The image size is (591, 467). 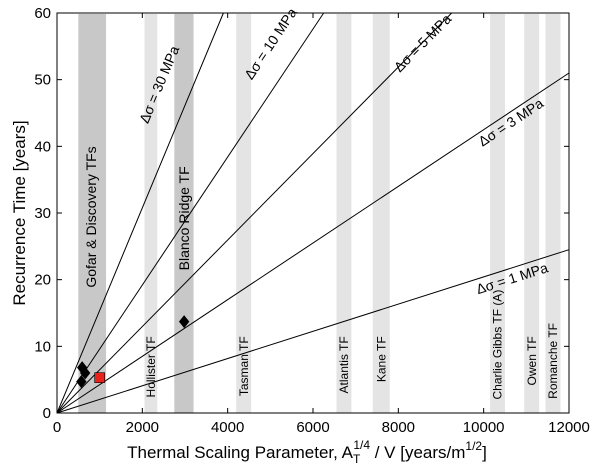 What do you see at coordinates (42, 146) in the screenshot?
I see `y-tick-label-4: 40` at bounding box center [42, 146].